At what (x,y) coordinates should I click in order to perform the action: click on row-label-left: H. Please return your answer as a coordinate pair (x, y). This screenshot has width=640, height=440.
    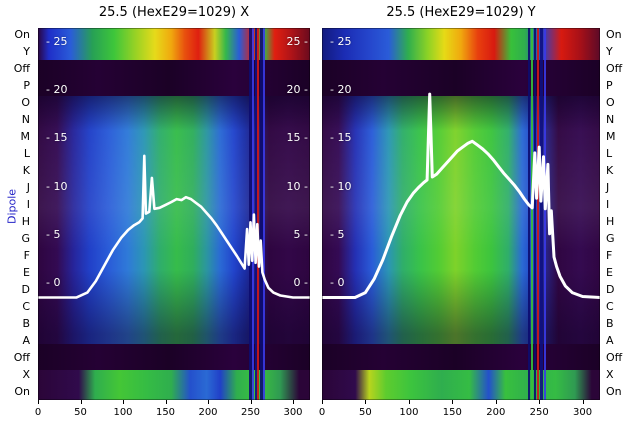
    Looking at the image, I should click on (25, 221).